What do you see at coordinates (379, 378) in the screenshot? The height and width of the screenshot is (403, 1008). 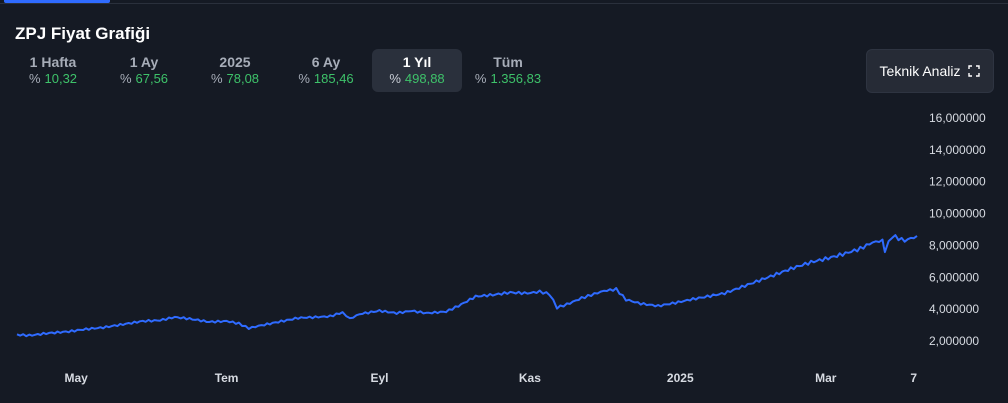 I see `x-tick-label: Eyl` at bounding box center [379, 378].